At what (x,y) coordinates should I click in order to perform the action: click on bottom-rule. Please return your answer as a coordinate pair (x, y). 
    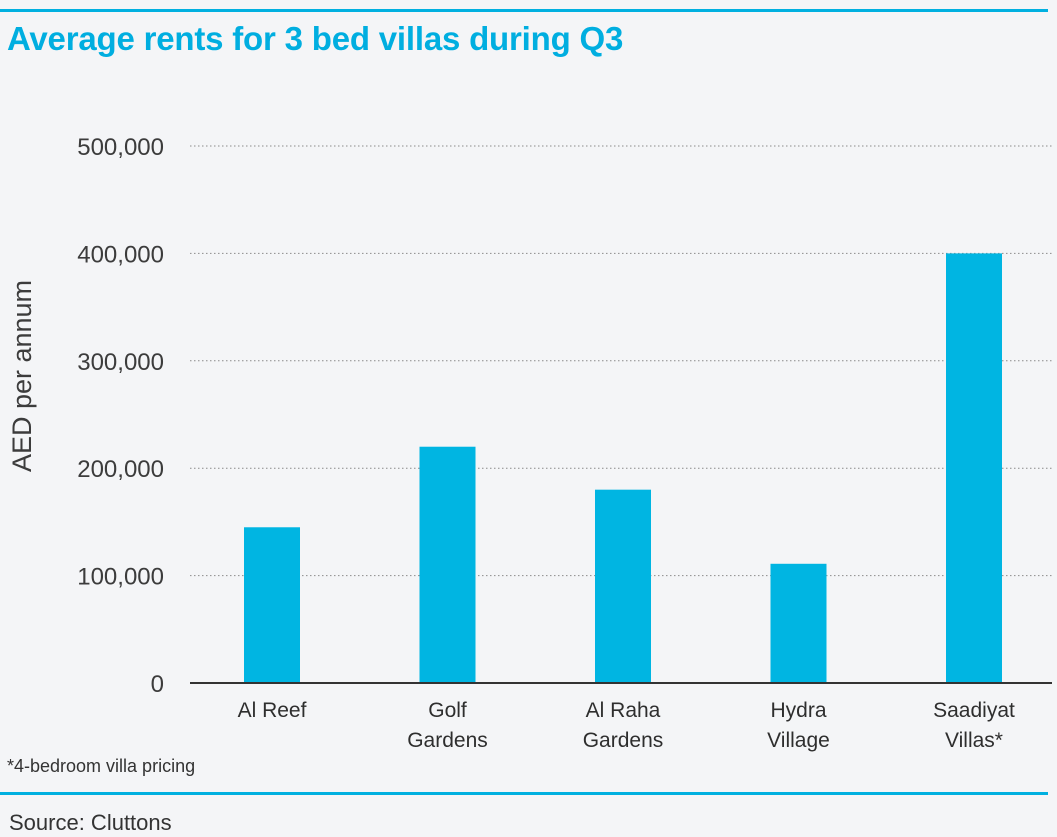
    Looking at the image, I should click on (524, 793).